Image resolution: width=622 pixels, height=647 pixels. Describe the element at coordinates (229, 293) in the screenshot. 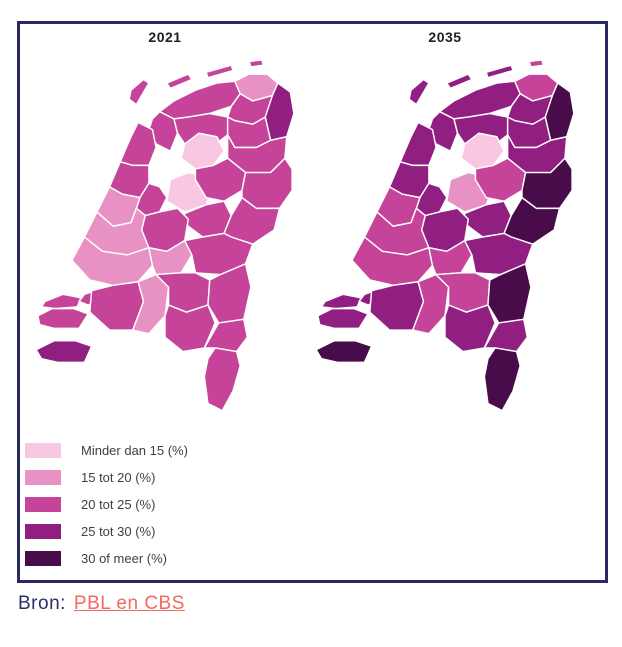

I see `region-limburg-noord-2021` at that location.